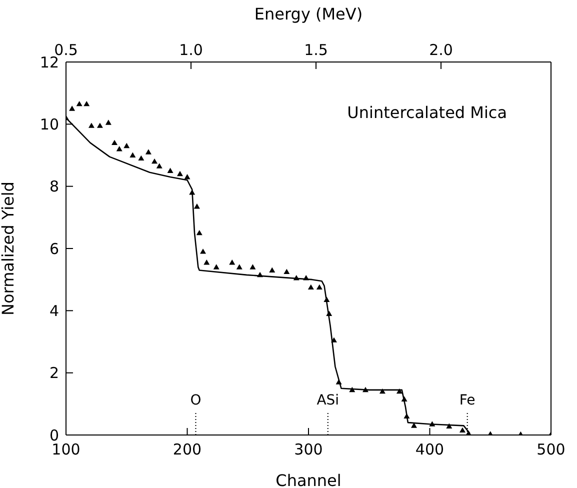 The image size is (577, 488). What do you see at coordinates (316, 50) in the screenshot?
I see `x2-tick-label: 1.5` at bounding box center [316, 50].